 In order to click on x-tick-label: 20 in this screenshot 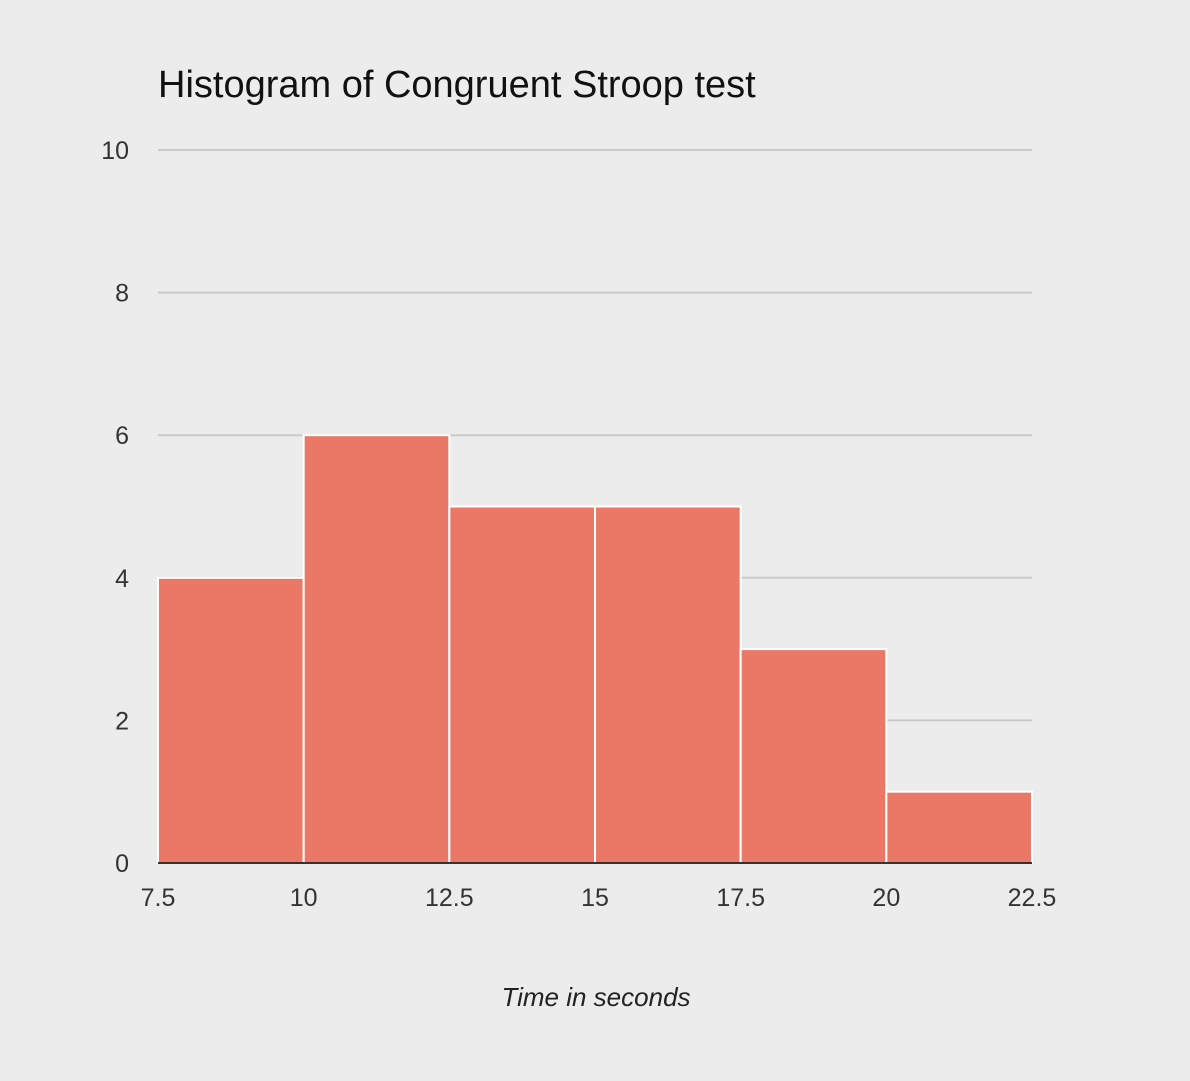, I will do `click(886, 898)`.